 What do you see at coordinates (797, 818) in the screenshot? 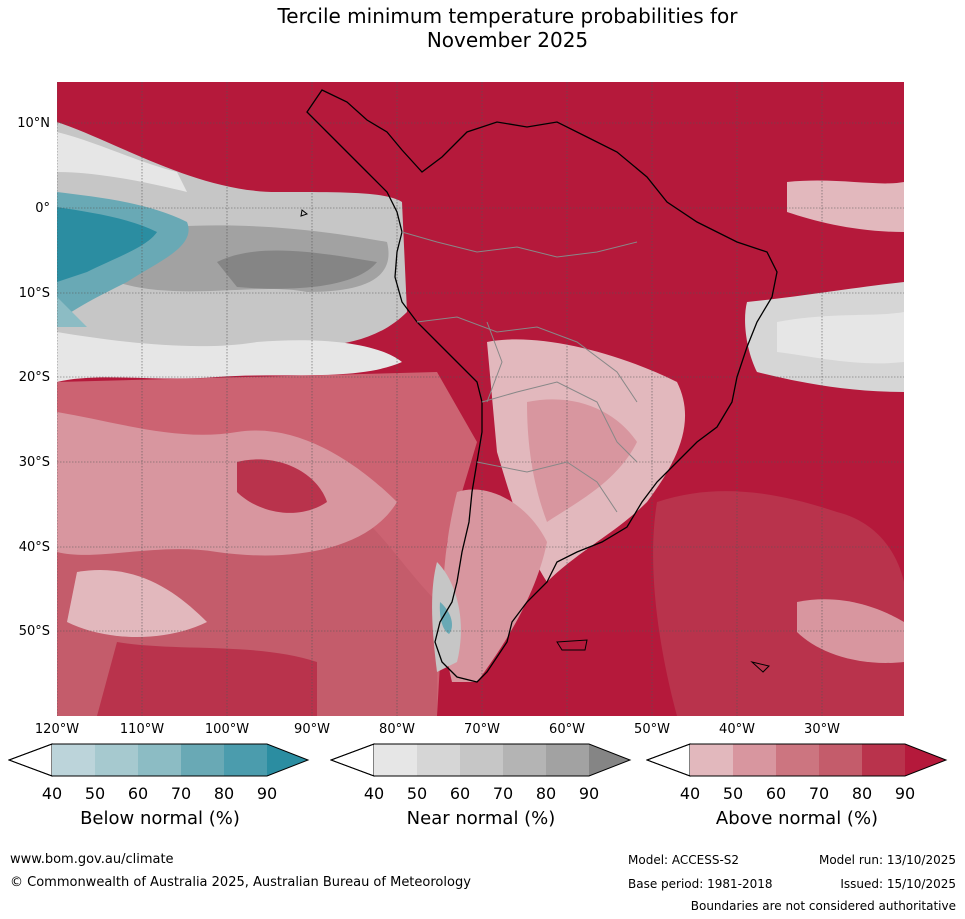
I see `cbar-above-caption: Above normal (%)` at bounding box center [797, 818].